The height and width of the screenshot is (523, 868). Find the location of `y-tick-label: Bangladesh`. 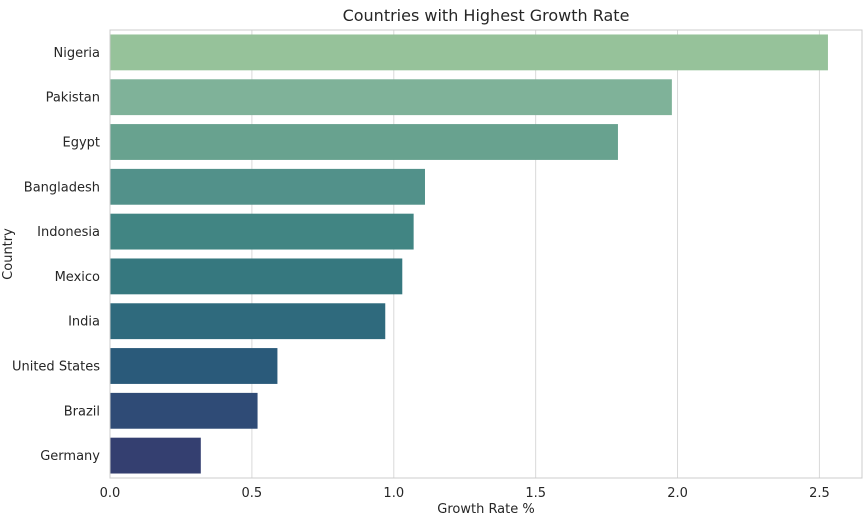

y-tick-label: Bangladesh is located at coordinates (62, 187).